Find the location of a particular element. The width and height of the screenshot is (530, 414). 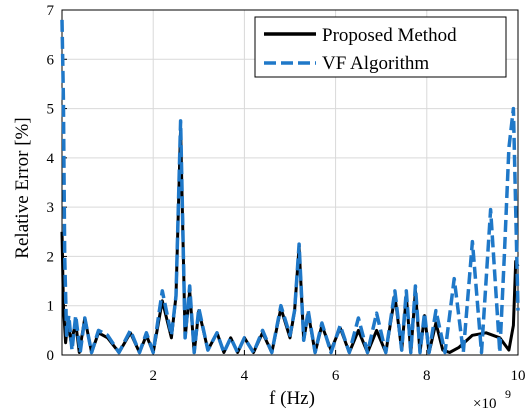

y-axis-label: Relative Error [%] is located at coordinates (22, 187).